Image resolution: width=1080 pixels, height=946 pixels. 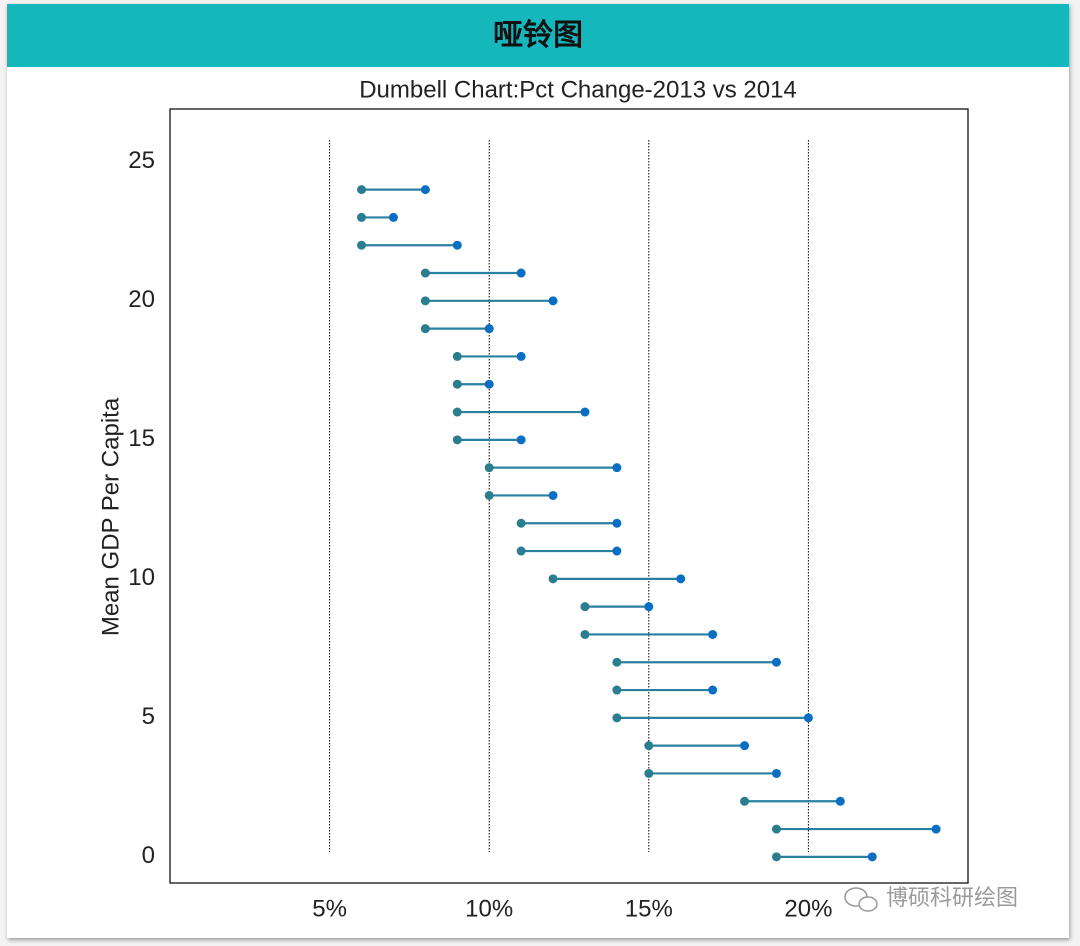 I want to click on y-tick-label: 5, so click(x=148, y=716).